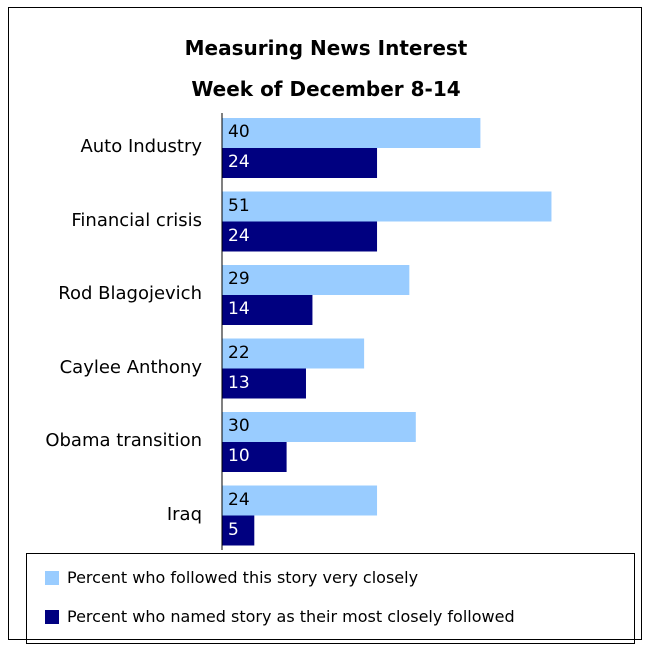 The image size is (652, 649). Describe the element at coordinates (230, 530) in the screenshot. I see `data-label: 5` at that location.